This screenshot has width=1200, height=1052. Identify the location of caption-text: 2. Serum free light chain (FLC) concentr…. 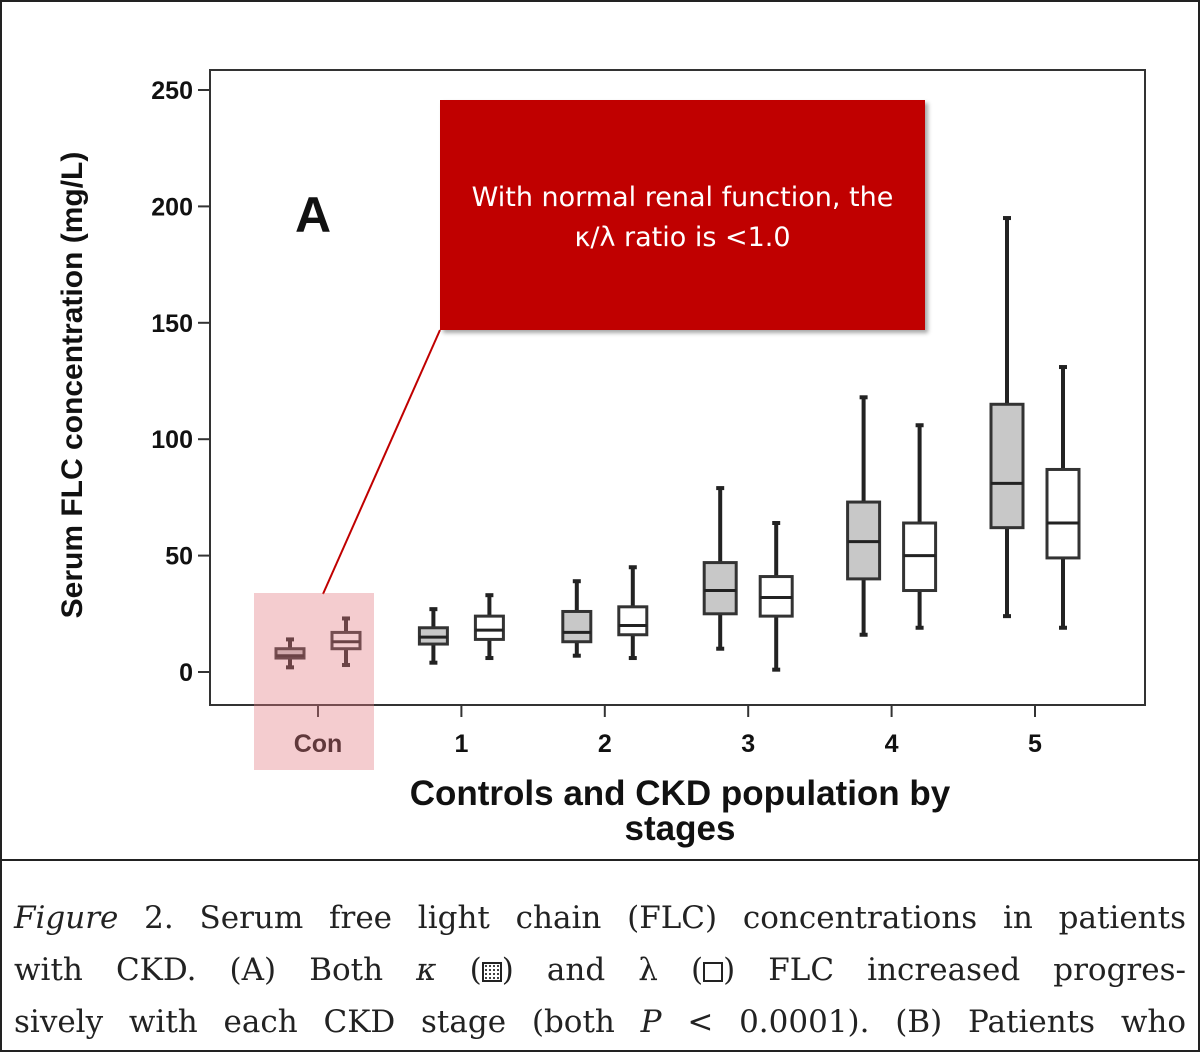
(652, 918).